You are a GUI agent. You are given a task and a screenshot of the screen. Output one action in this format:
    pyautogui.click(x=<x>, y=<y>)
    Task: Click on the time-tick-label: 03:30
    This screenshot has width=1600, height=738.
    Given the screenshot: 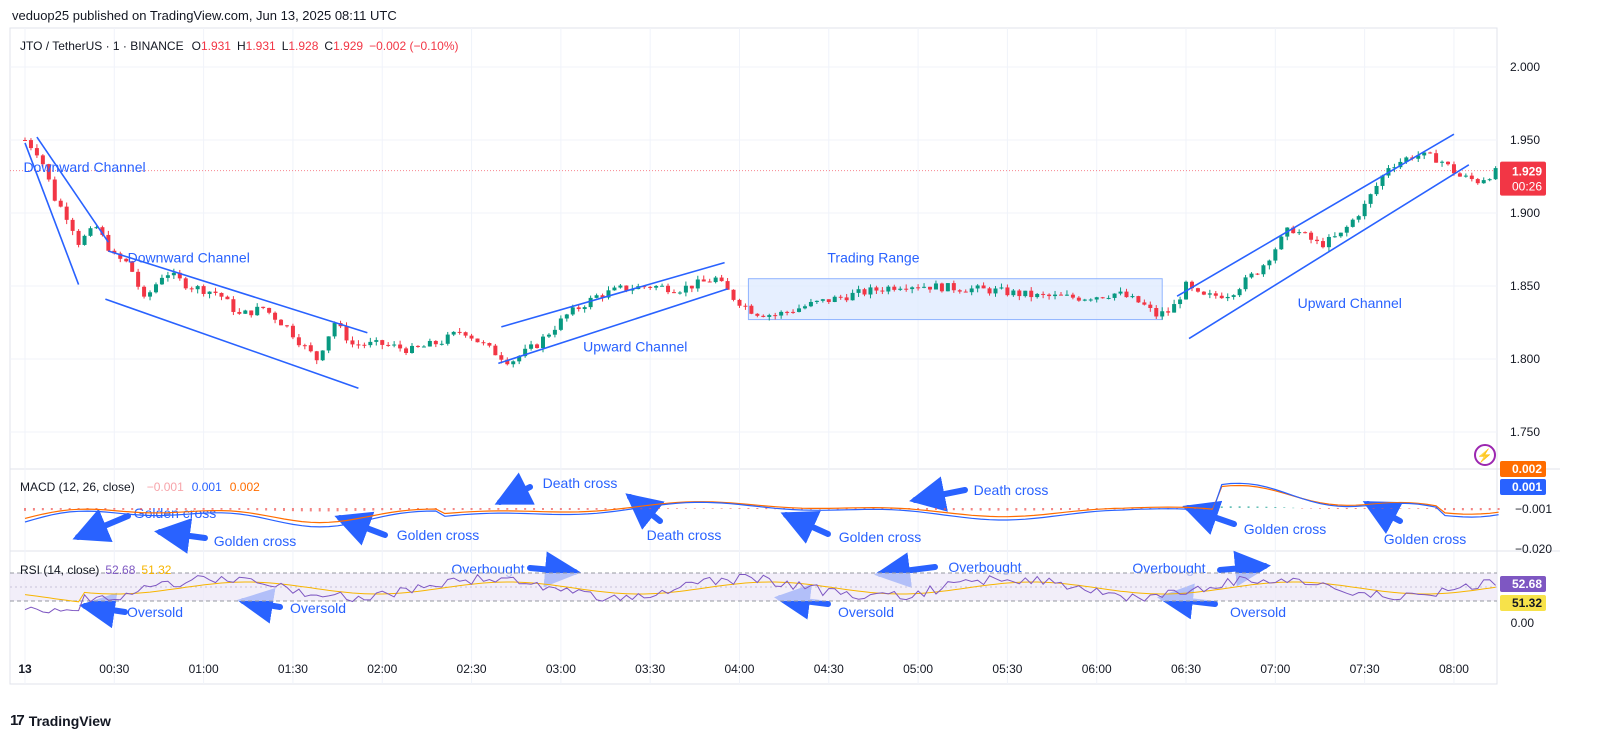 What is the action you would take?
    pyautogui.click(x=650, y=669)
    